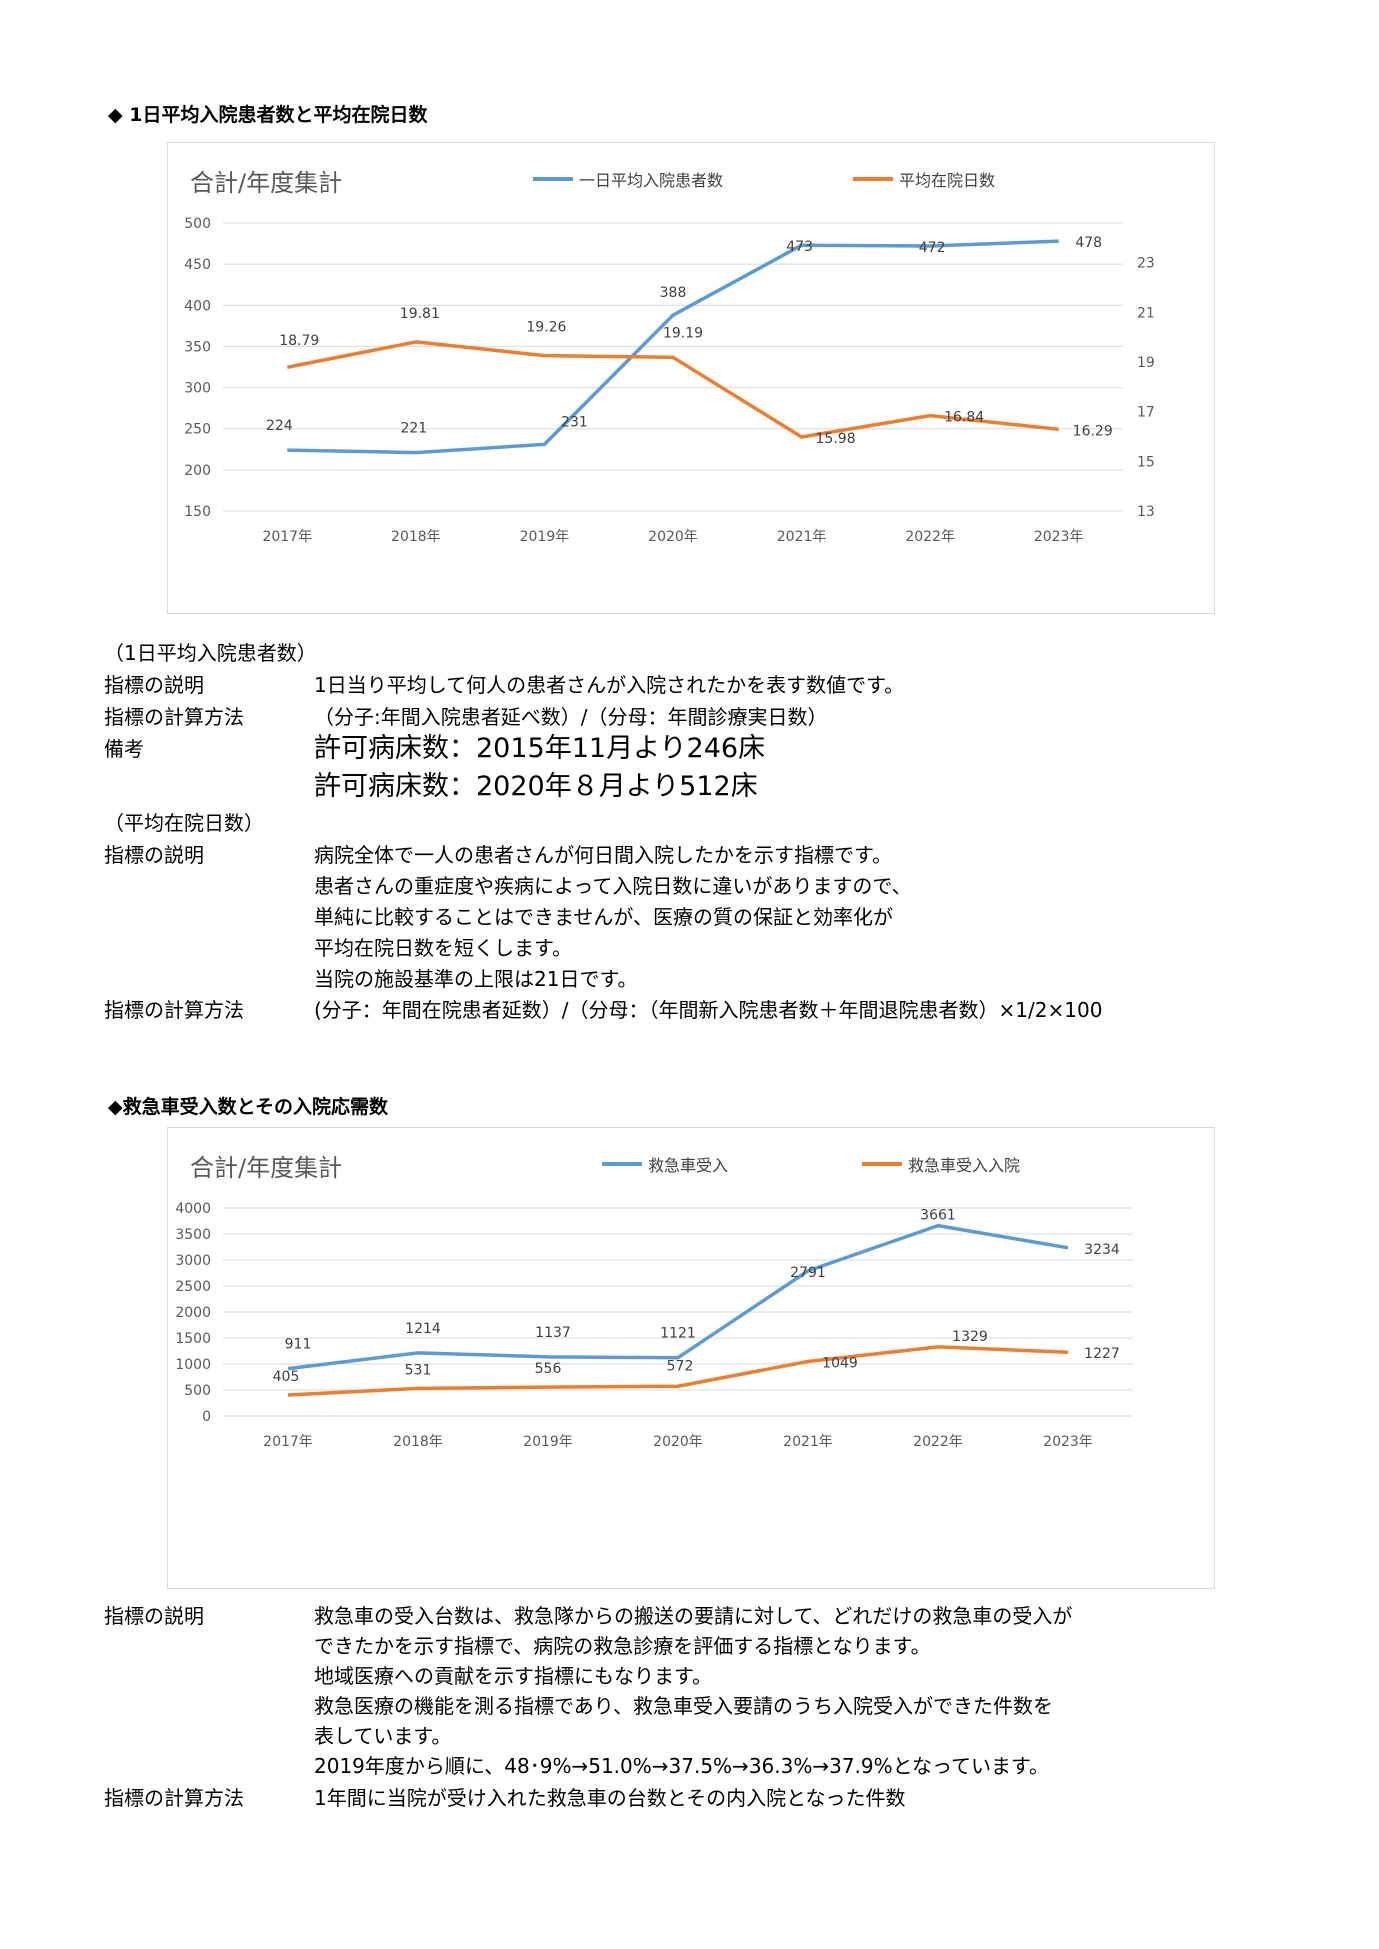 The width and height of the screenshot is (1379, 1949). I want to click on chart1-legend-1: 一日平均入院患者数, so click(628, 179).